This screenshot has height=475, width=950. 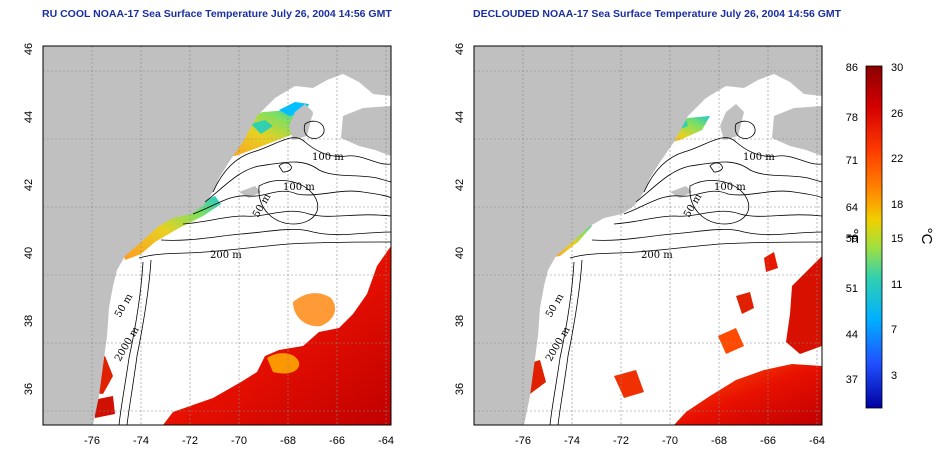 What do you see at coordinates (897, 222) in the screenshot?
I see `colorbar-celsius-ticks: 30 26 22 18 15 11 7 3` at bounding box center [897, 222].